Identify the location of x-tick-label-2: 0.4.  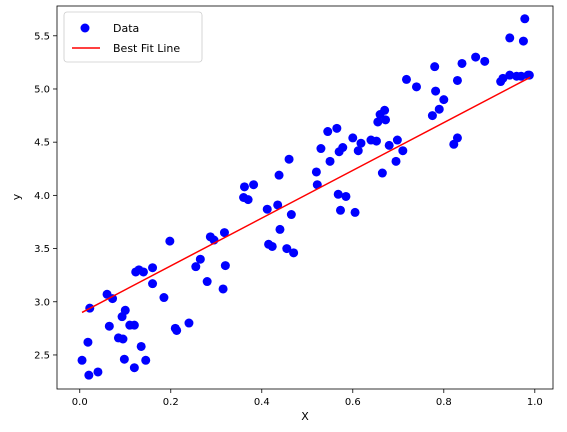
(262, 402).